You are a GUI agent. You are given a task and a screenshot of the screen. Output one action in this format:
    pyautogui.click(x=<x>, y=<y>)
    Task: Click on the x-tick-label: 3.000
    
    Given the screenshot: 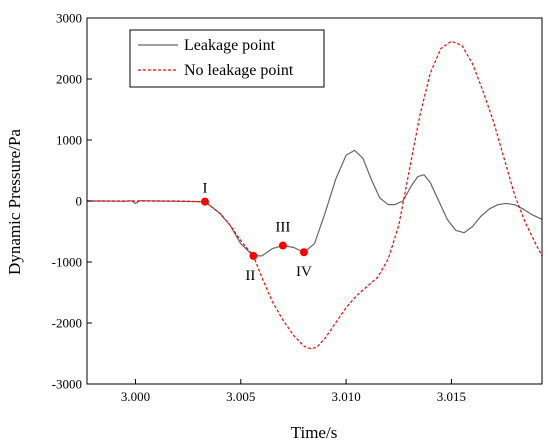 What is the action you would take?
    pyautogui.click(x=135, y=396)
    